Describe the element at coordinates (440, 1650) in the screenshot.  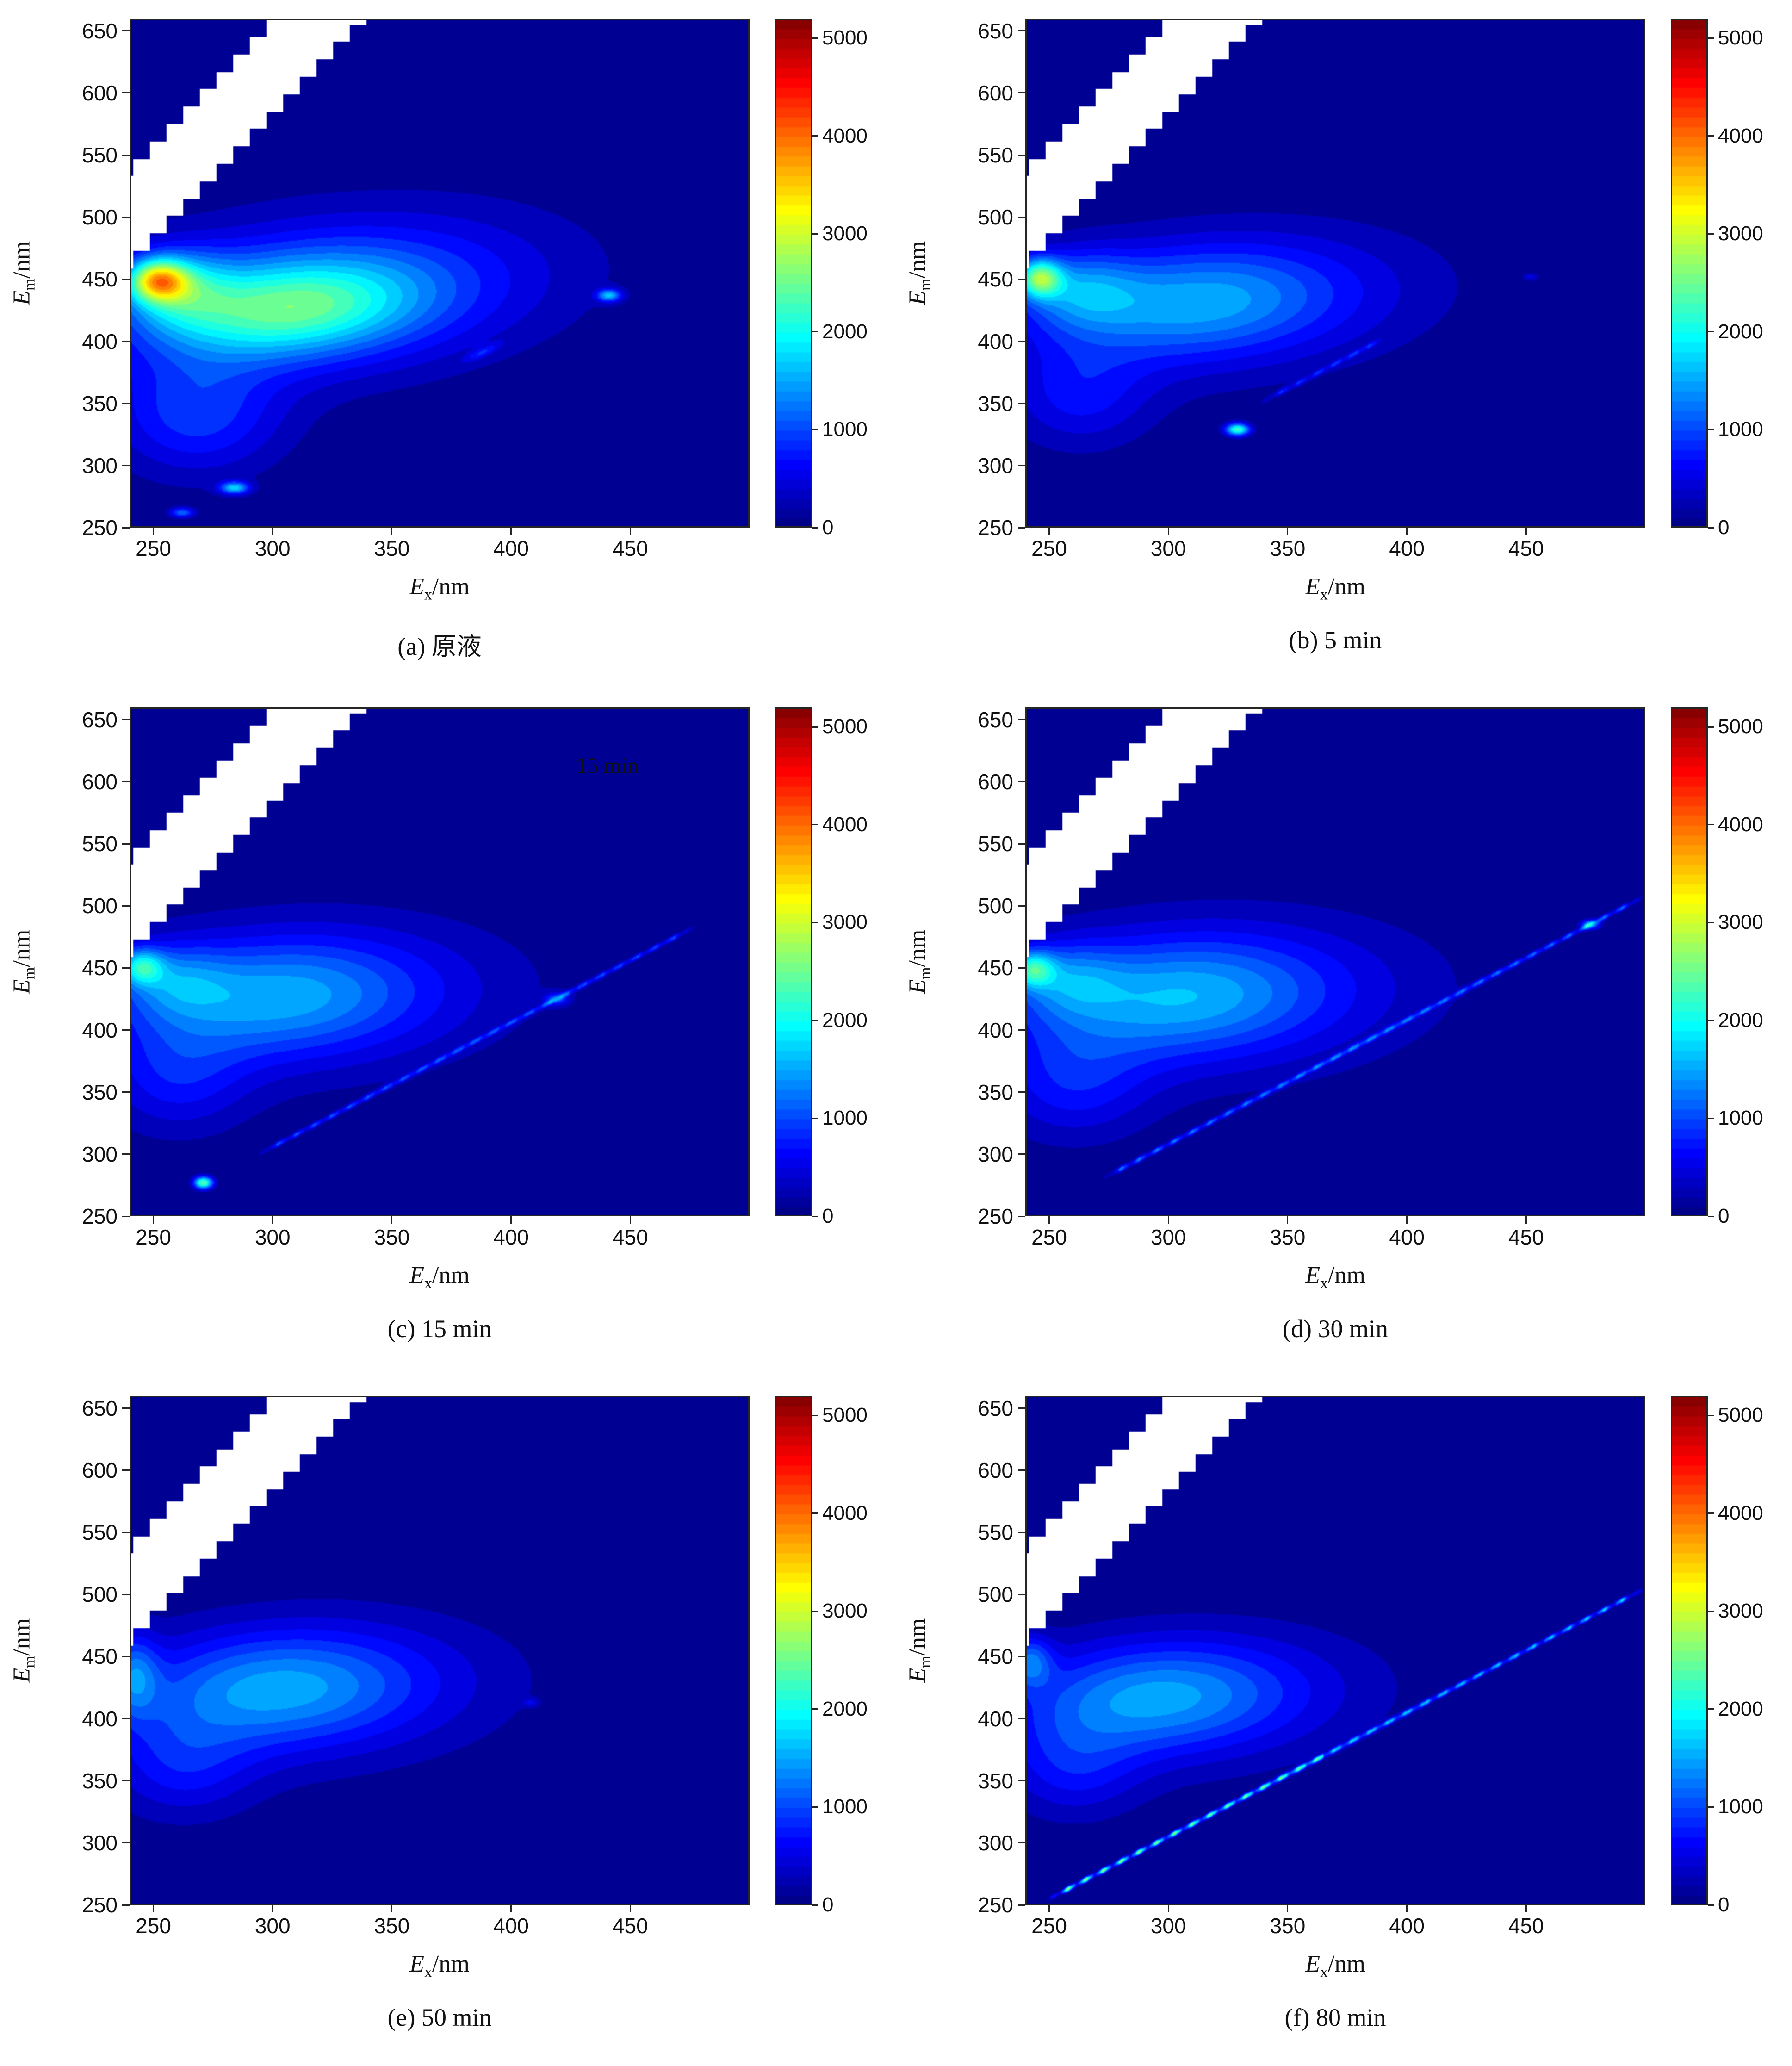
I see `eem-contour-canvas` at that location.